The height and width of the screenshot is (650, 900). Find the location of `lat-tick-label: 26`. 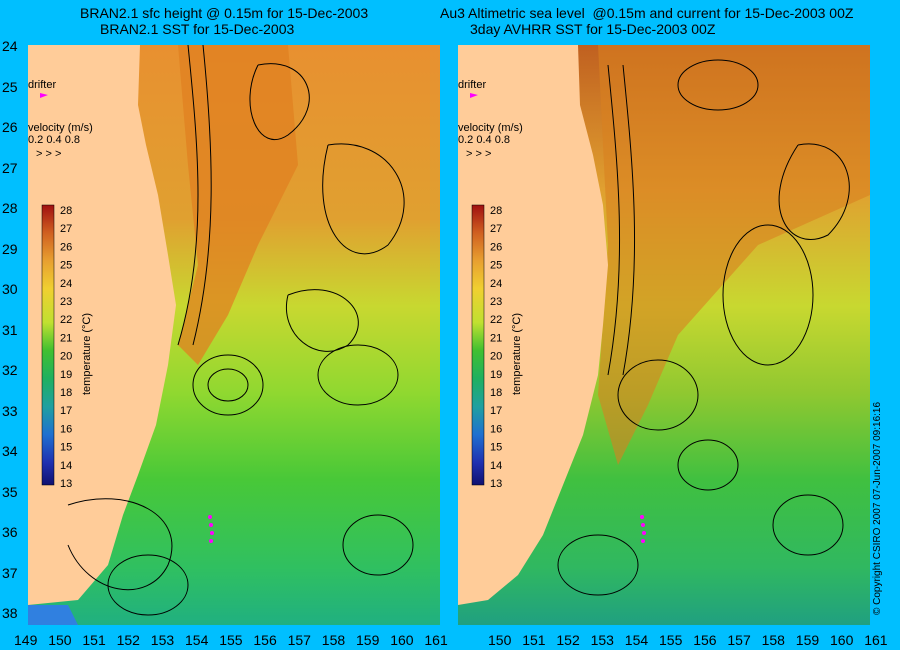

lat-tick-label: 26 is located at coordinates (10, 127).